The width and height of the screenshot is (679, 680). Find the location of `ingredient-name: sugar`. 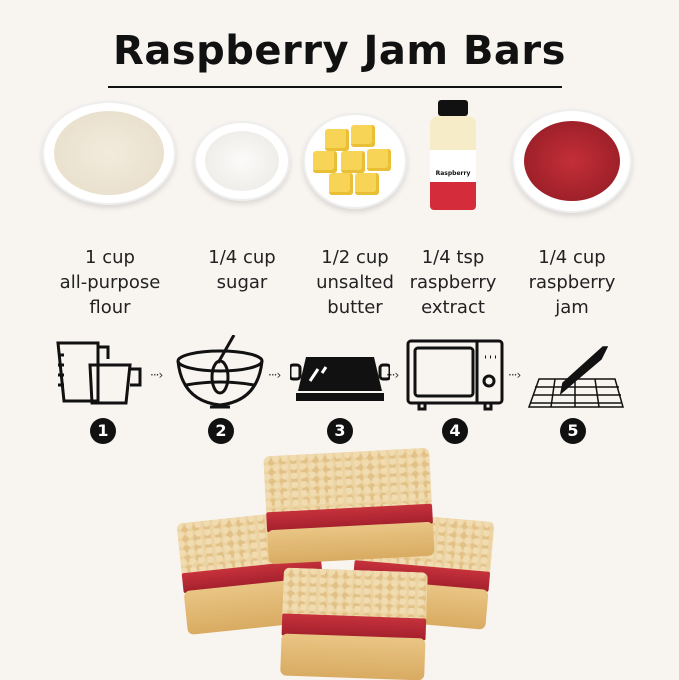

ingredient-name: sugar is located at coordinates (242, 282).